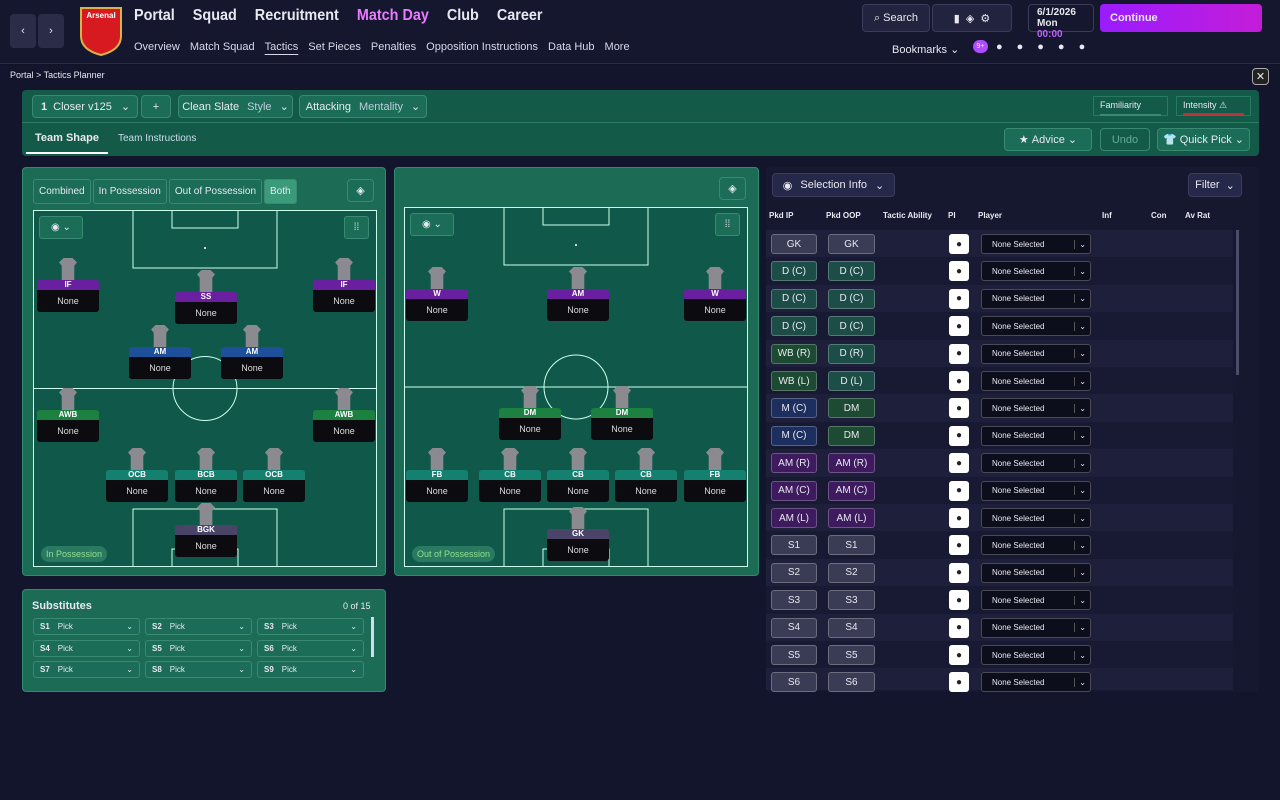 The height and width of the screenshot is (800, 1280). I want to click on pkd-oop: S4, so click(851, 627).